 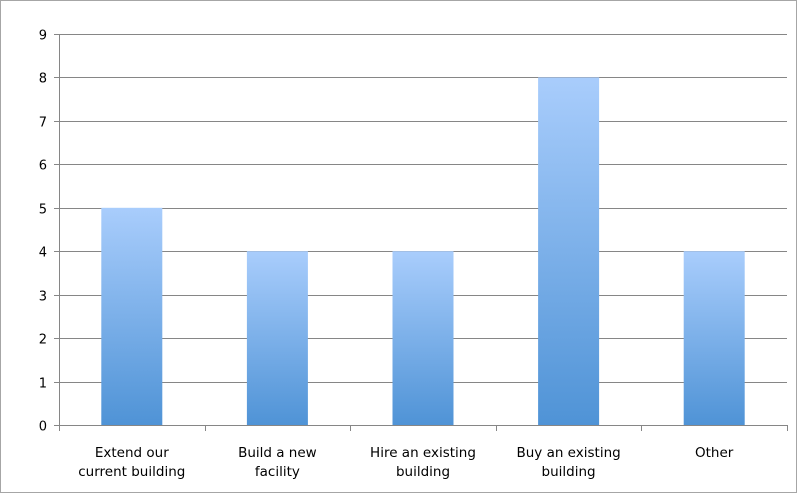 What do you see at coordinates (43, 79) in the screenshot?
I see `y-tick-label: 8` at bounding box center [43, 79].